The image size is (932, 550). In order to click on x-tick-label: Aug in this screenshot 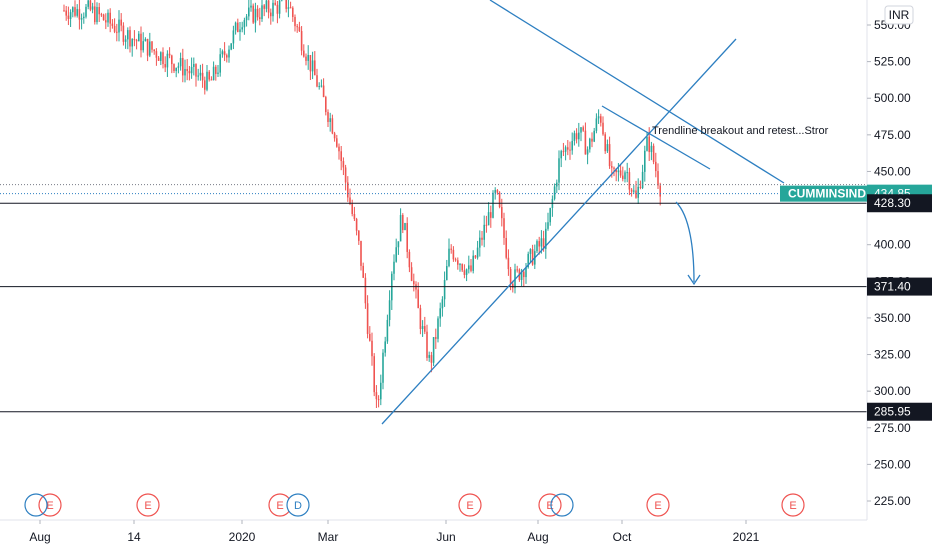, I will do `click(39, 537)`.